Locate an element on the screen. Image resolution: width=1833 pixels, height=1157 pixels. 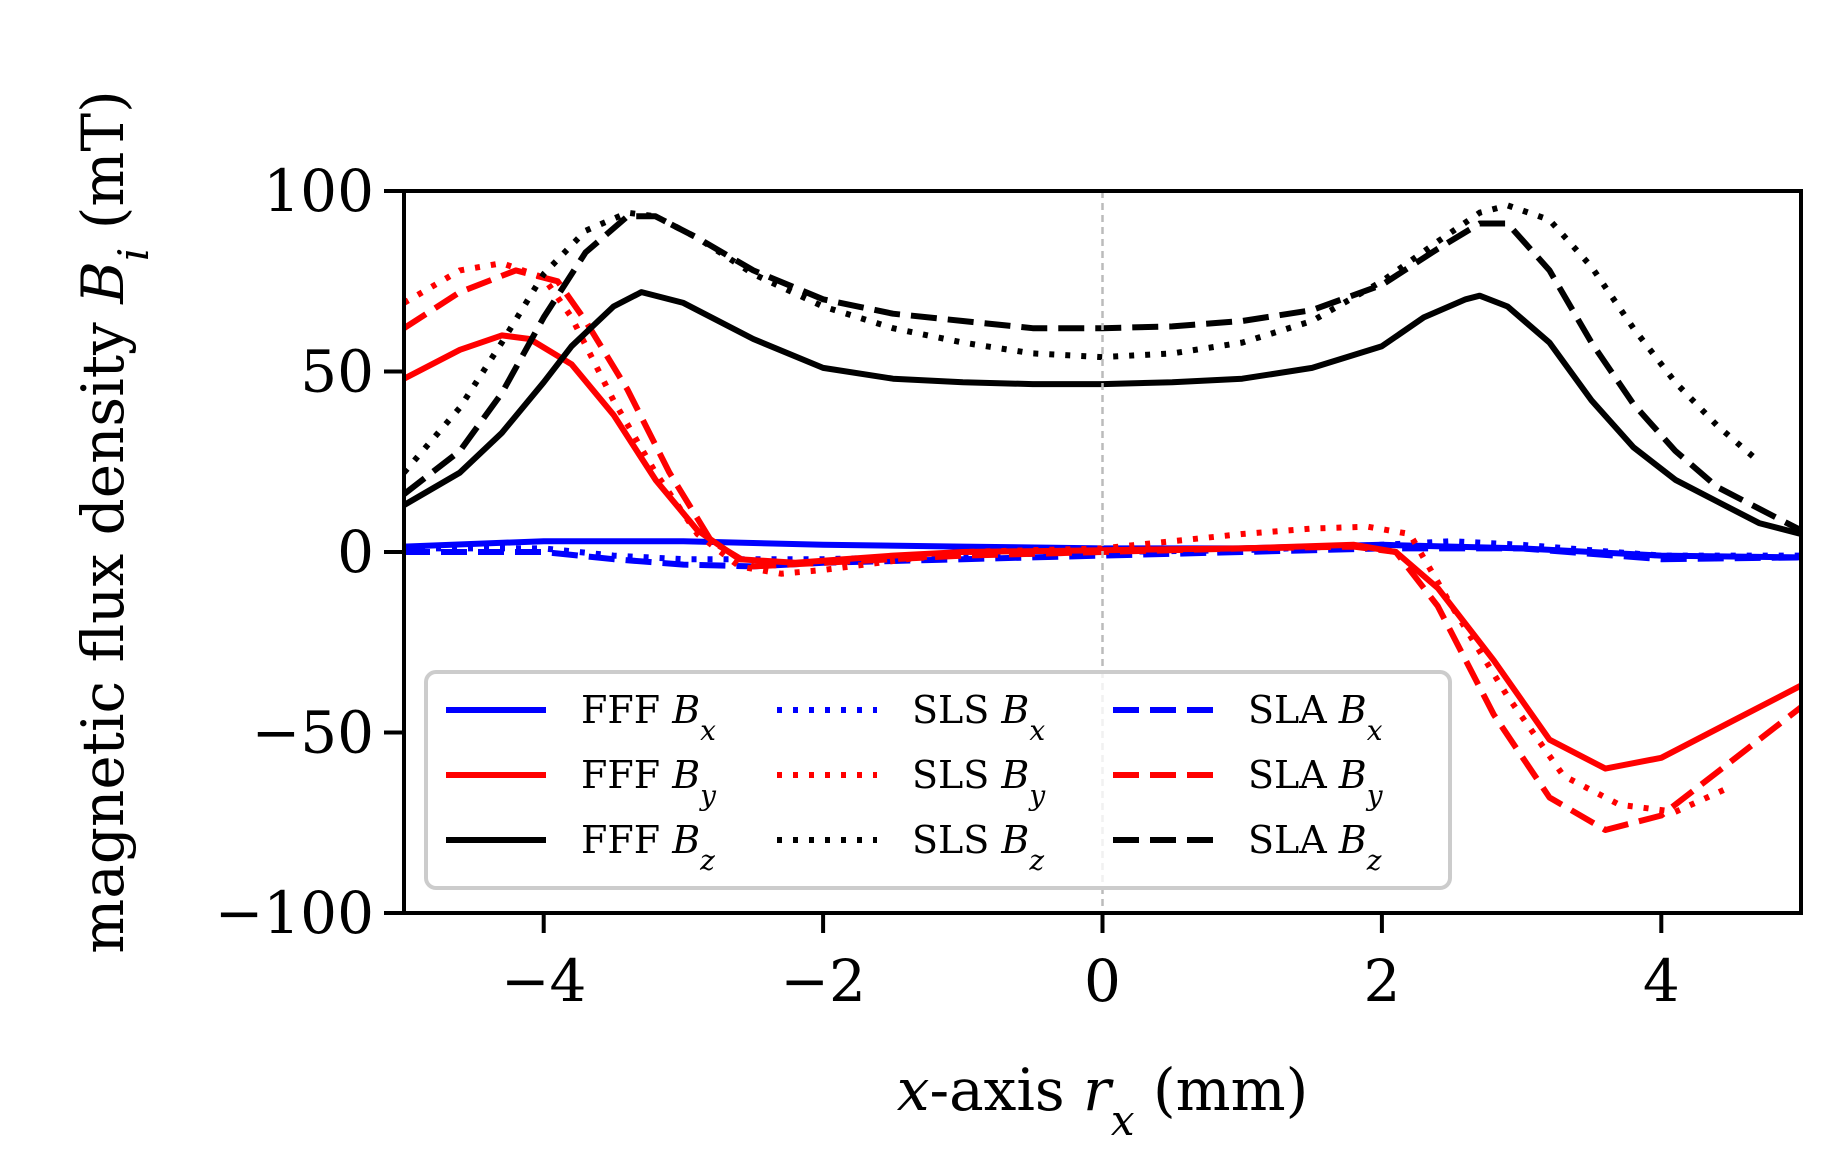
legend-label: SLS Bx is located at coordinates (978, 717).